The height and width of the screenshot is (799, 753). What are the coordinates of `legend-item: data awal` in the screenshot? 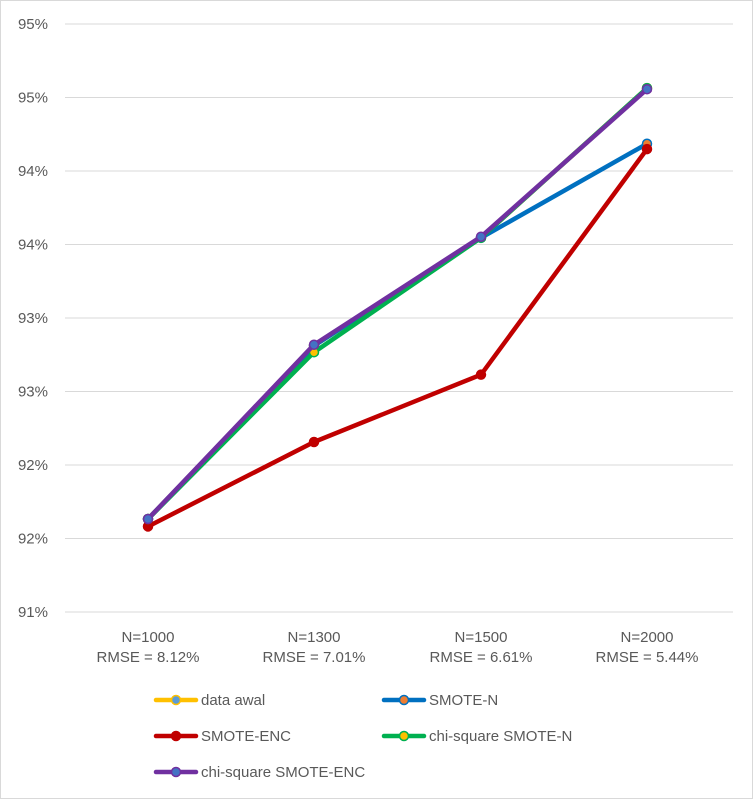 It's located at (209, 700).